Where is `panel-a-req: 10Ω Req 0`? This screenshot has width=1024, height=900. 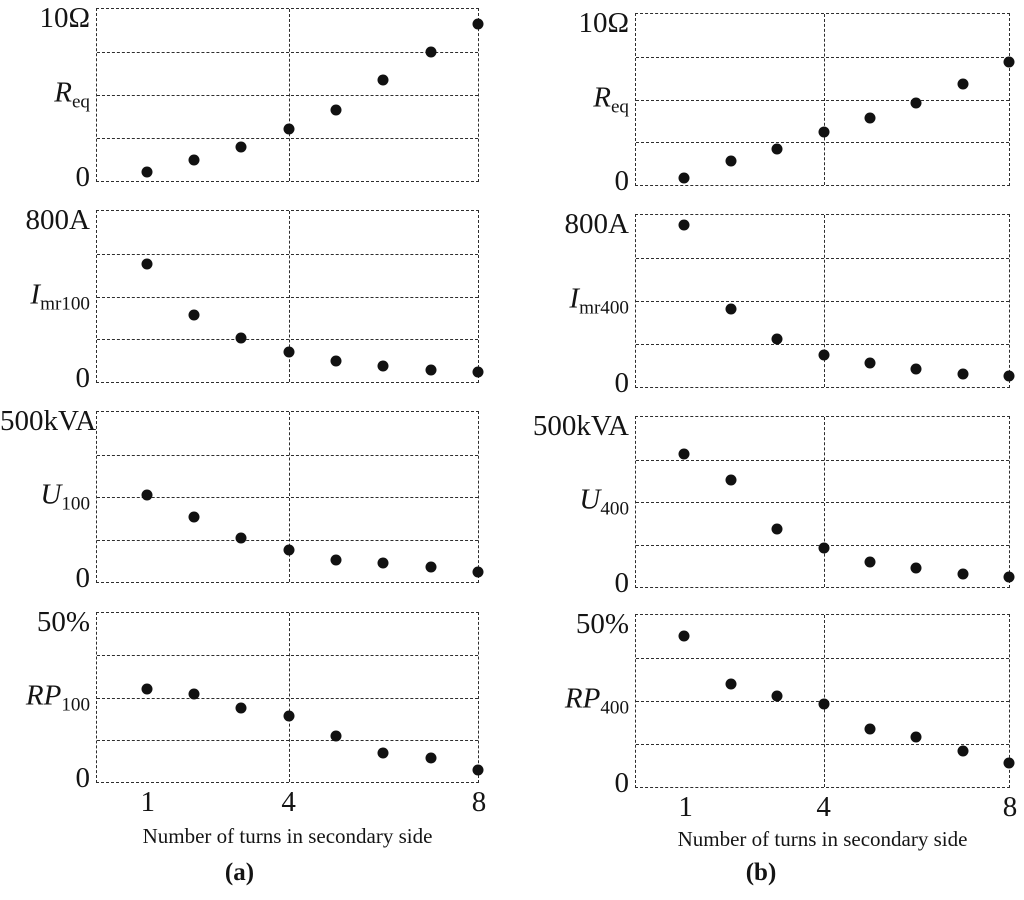 panel-a-req: 10Ω Req 0 is located at coordinates (242, 98).